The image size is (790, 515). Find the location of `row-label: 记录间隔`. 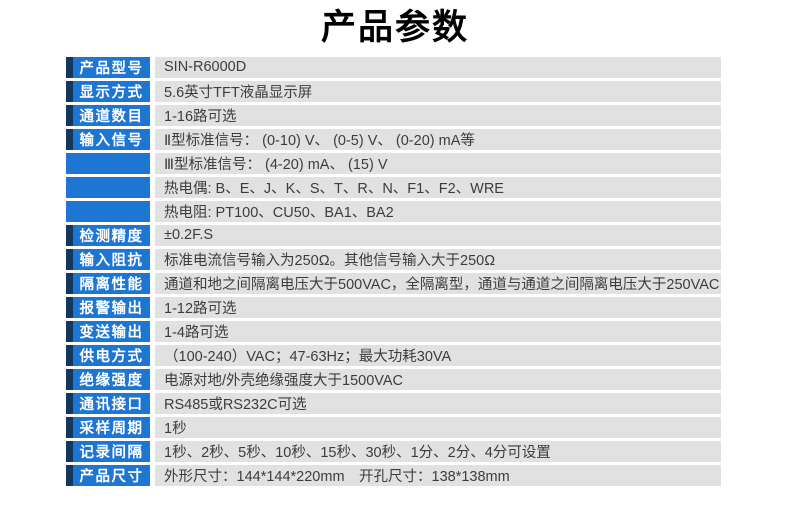

row-label: 记录间隔 is located at coordinates (108, 451).